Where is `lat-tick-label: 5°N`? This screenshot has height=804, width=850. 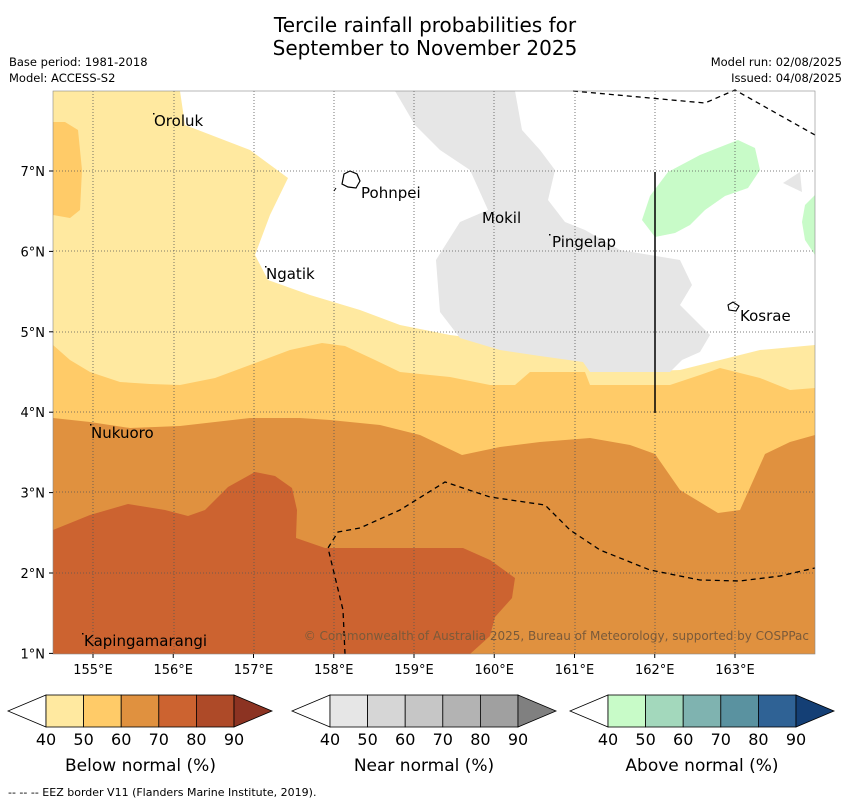
lat-tick-label: 5°N is located at coordinates (33, 333).